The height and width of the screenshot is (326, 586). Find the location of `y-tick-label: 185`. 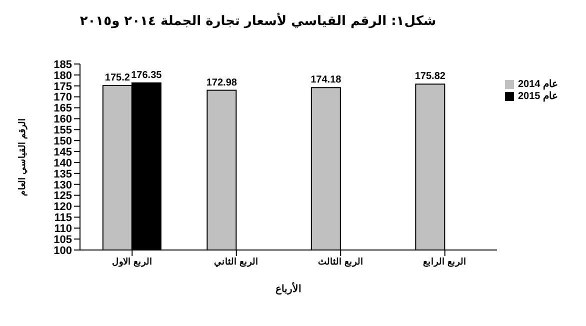

y-tick-label: 185 is located at coordinates (63, 64).